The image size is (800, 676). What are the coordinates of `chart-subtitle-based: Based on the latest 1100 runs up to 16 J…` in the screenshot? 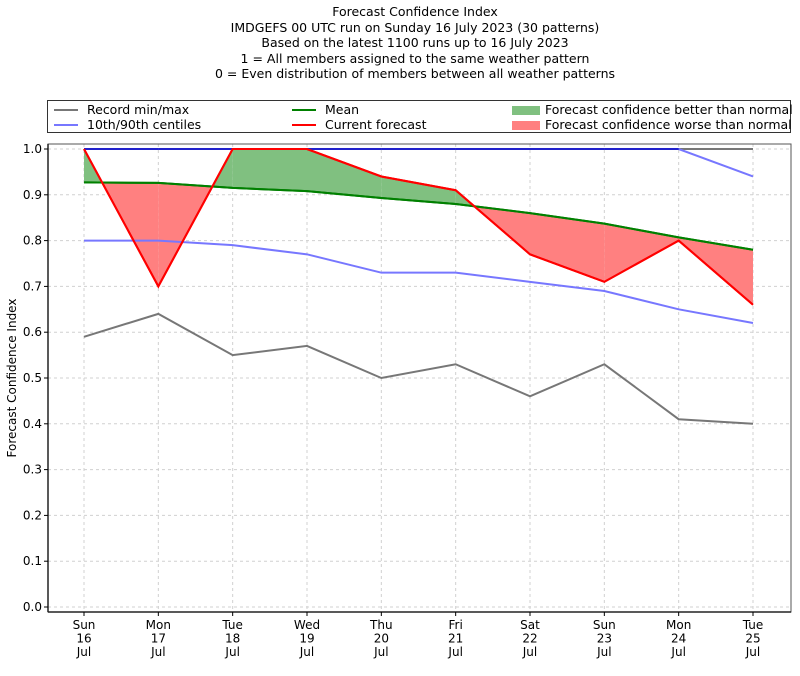 It's located at (415, 42).